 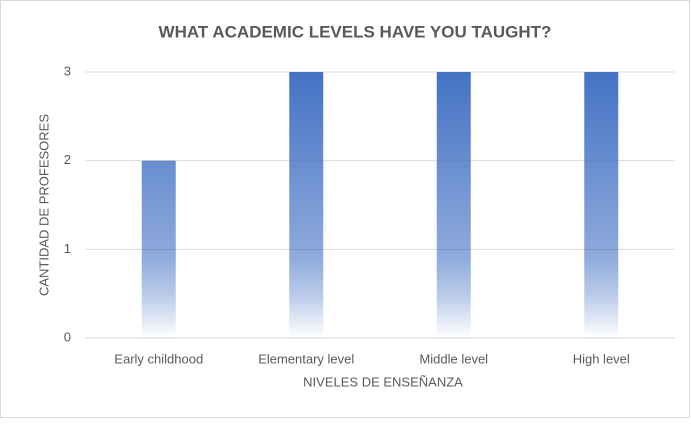 I want to click on x-tick-label: Early childhood, so click(x=158, y=358).